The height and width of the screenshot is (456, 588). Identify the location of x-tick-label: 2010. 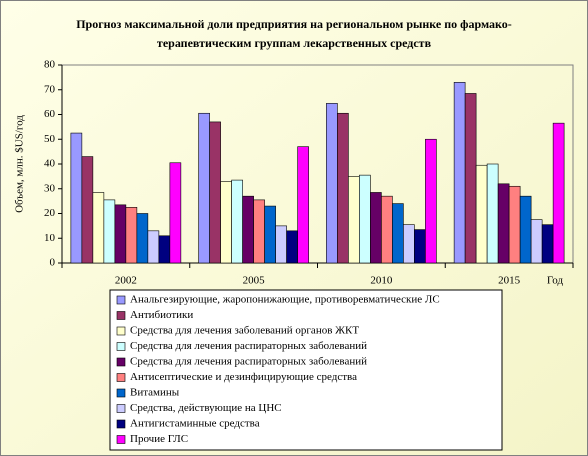
(381, 281).